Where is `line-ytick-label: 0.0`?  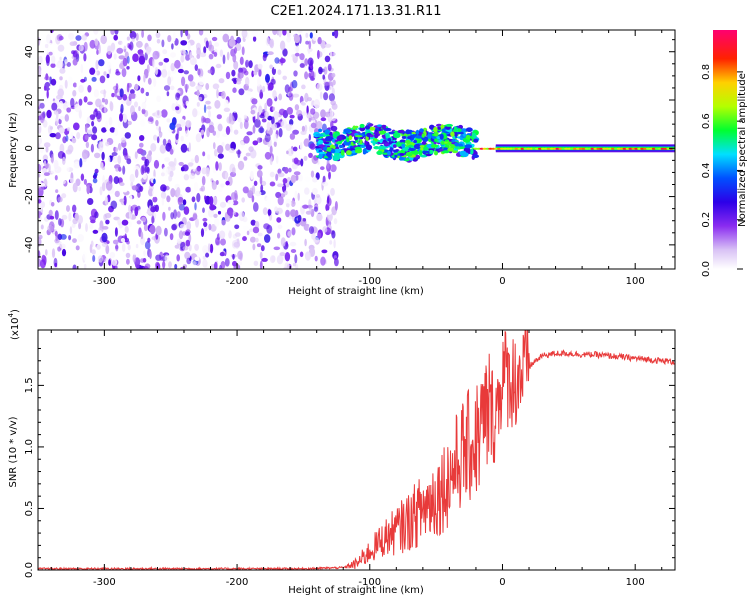
line-ytick-label: 0.0 is located at coordinates (29, 570).